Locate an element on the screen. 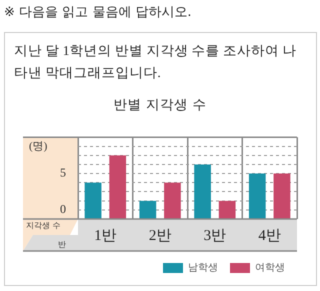 The image size is (320, 291). x-tick-label: 1반 is located at coordinates (105, 236).